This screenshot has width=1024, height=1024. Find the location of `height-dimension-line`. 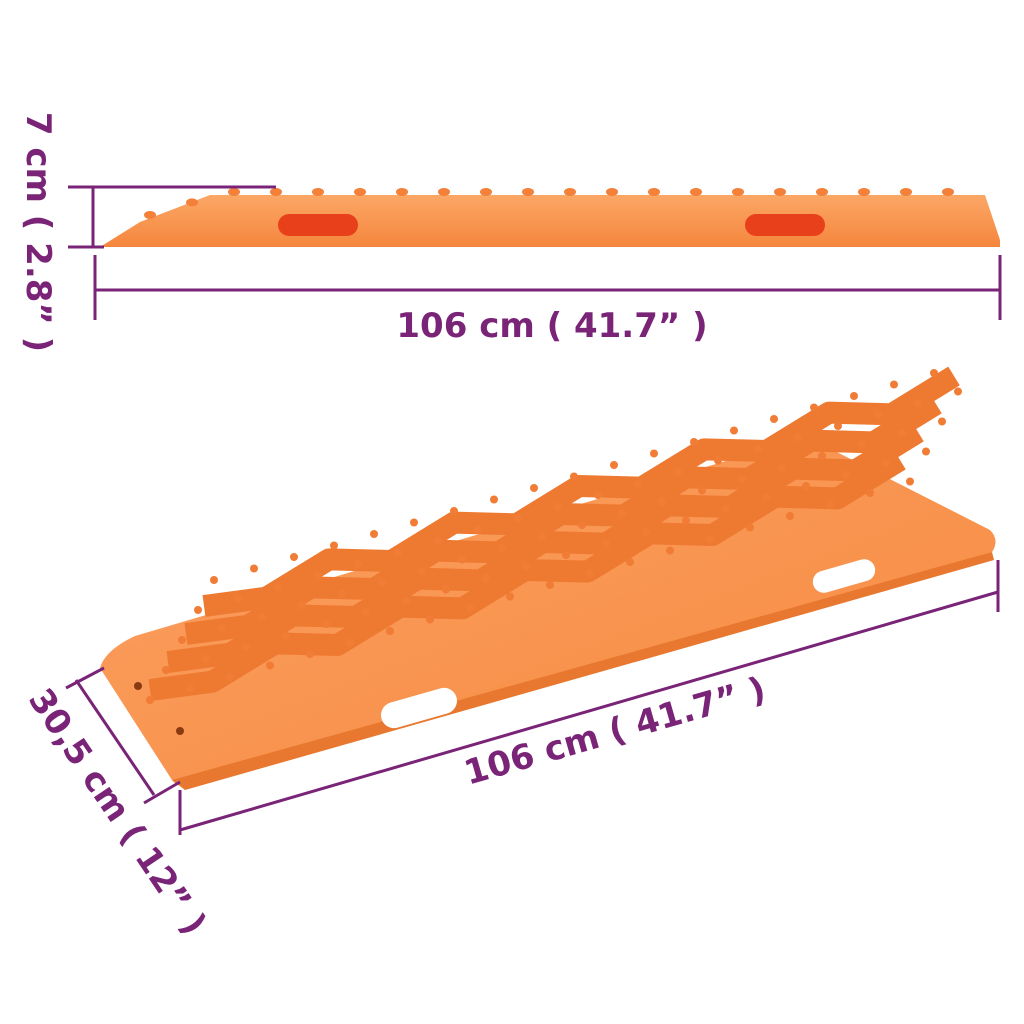

height-dimension-line is located at coordinates (172, 217).